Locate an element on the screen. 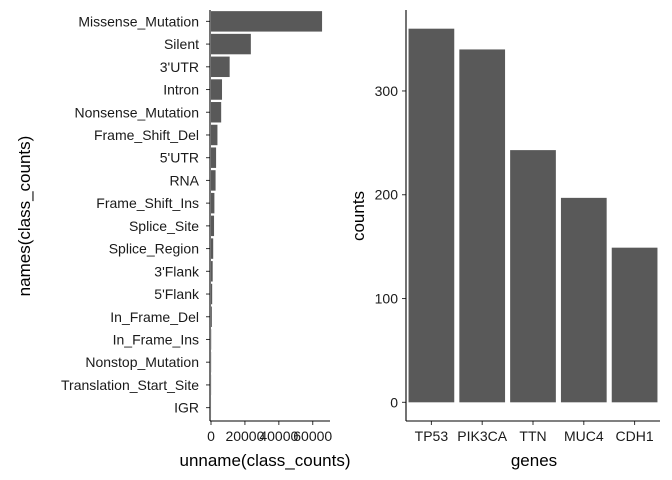 The image size is (672, 480). y-tick-label-2: 200 is located at coordinates (387, 195).